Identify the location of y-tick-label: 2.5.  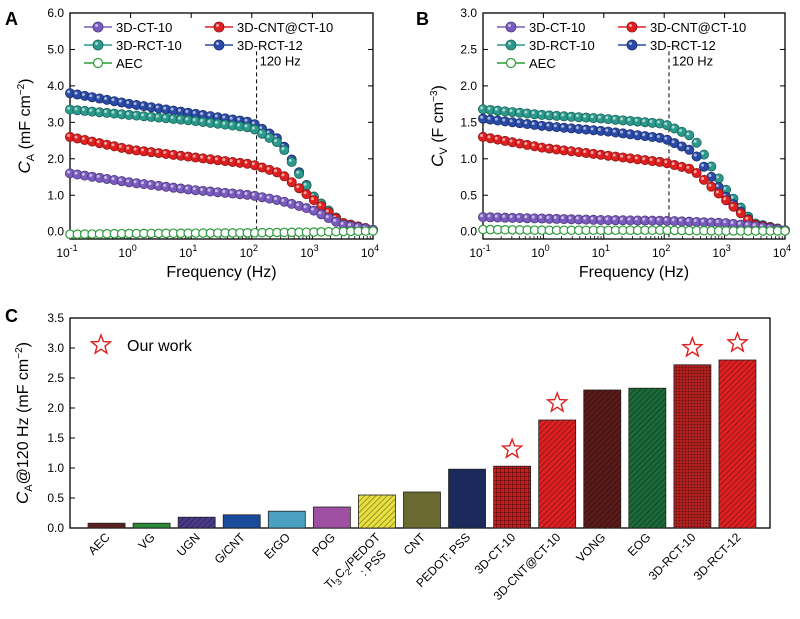
(468, 49).